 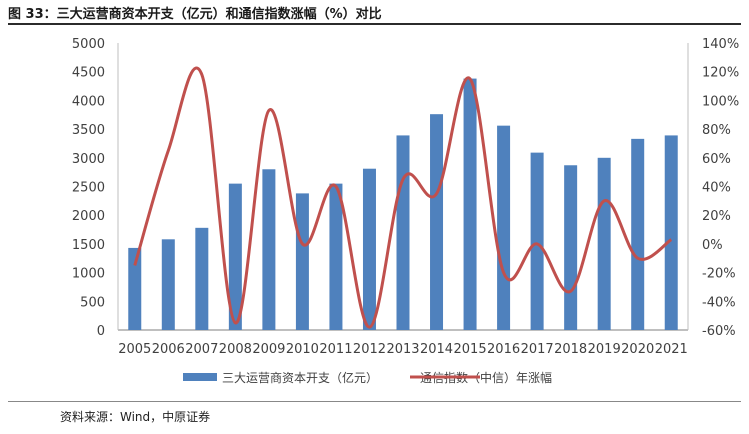 I want to click on legend: 三大运营商资本开支（亿元） 通信指数（中信）年涨幅, so click(x=367, y=377).